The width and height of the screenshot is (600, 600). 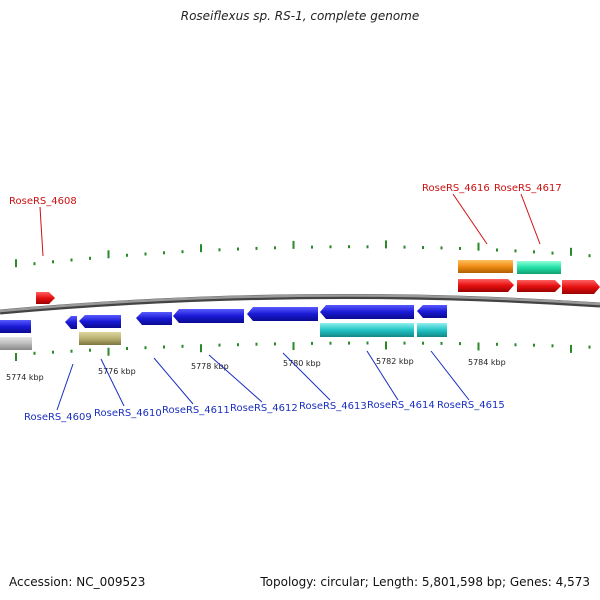 I want to click on bottom-leader-lines, so click(x=263, y=380).